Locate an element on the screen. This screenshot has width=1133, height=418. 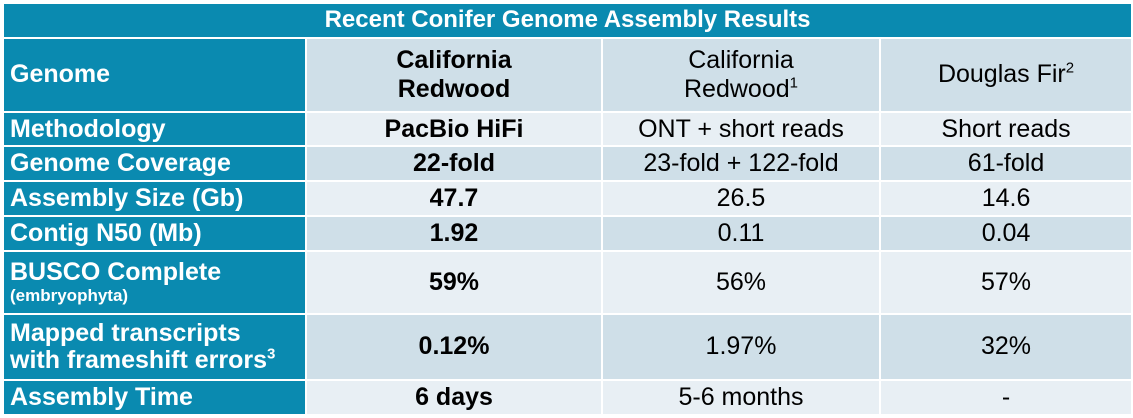
cell-value: ONT + short reads is located at coordinates (741, 129).